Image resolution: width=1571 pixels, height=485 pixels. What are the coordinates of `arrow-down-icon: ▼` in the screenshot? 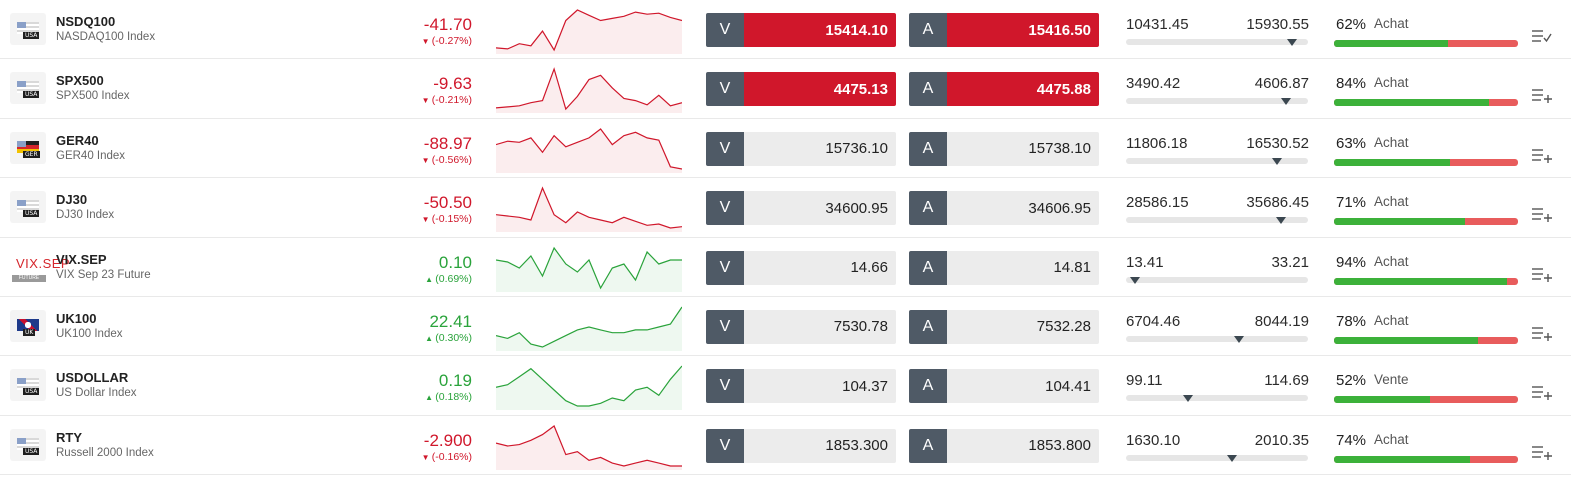 It's located at (426, 41).